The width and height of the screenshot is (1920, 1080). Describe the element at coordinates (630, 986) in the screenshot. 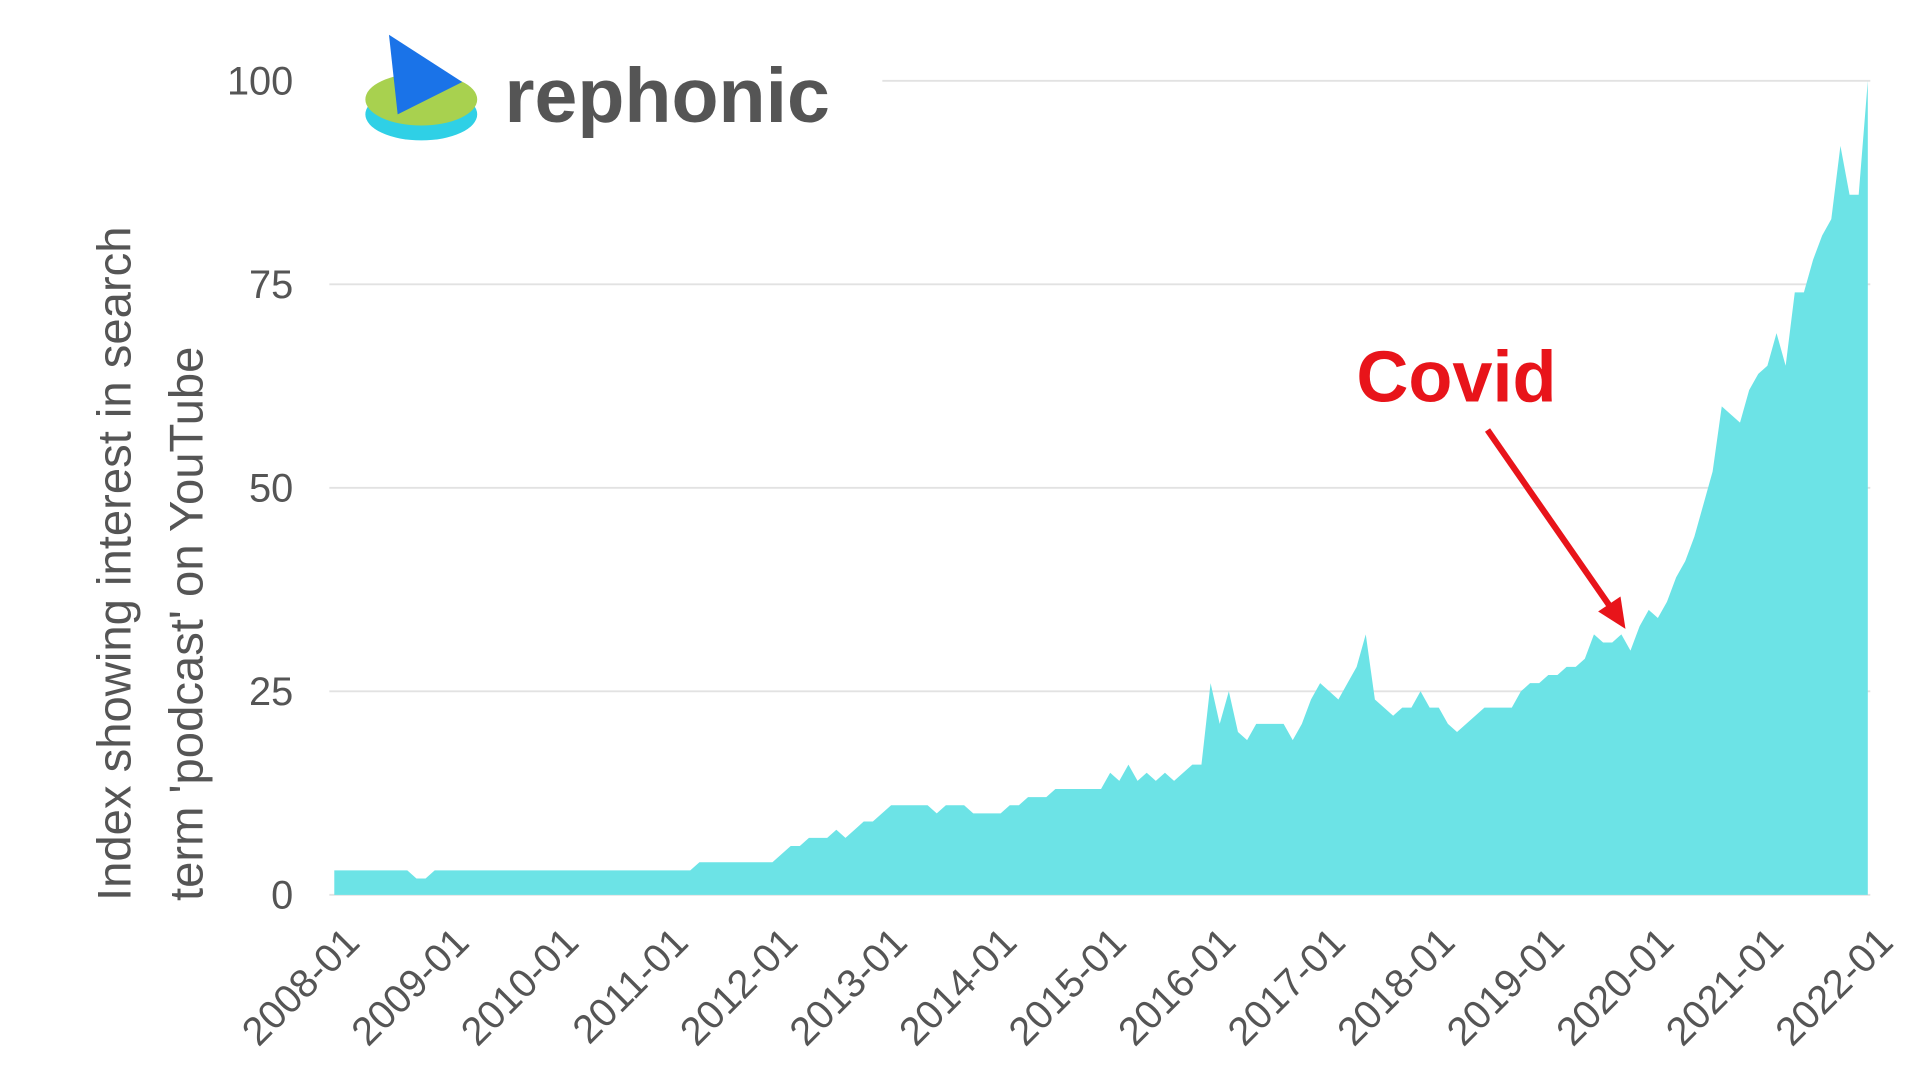

I see `x-tick-label: 2011-01` at that location.